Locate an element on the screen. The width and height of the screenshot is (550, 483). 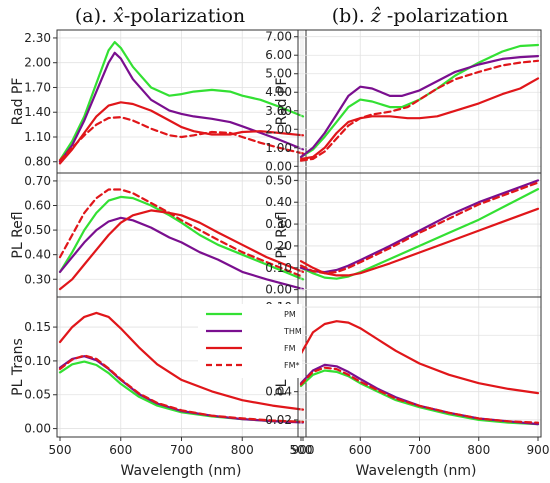
y-tick-label: 1.70 is located at coordinates (37, 87).